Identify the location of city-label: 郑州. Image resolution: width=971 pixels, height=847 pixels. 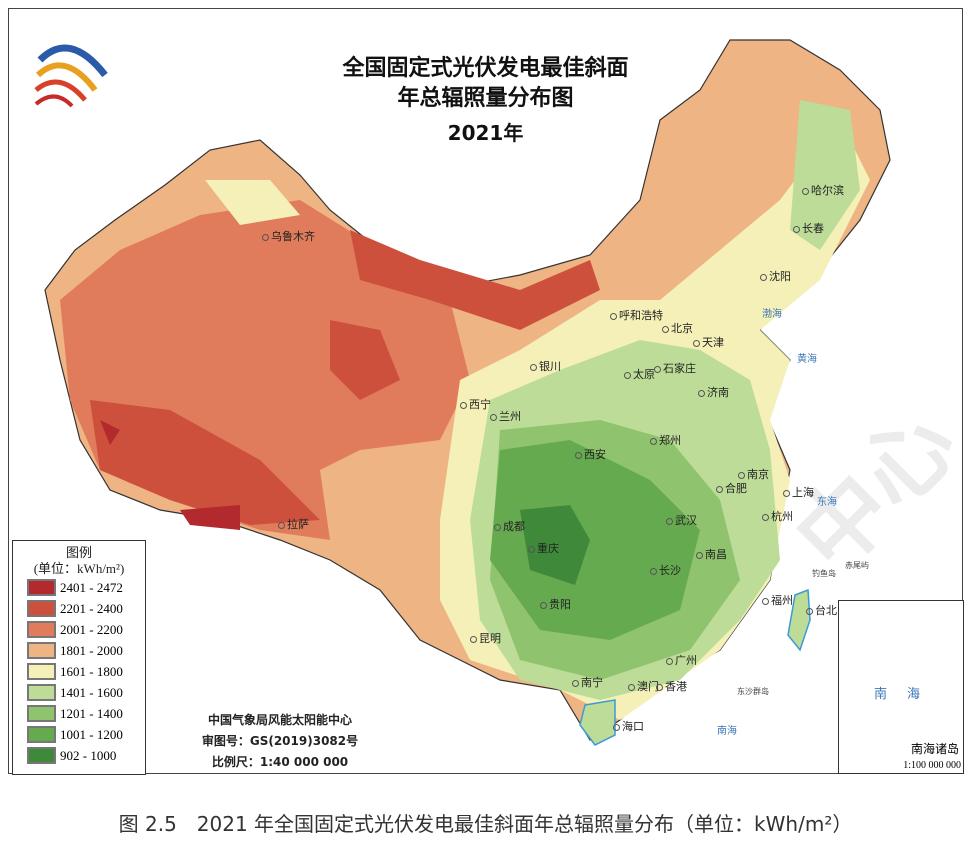
(665, 440).